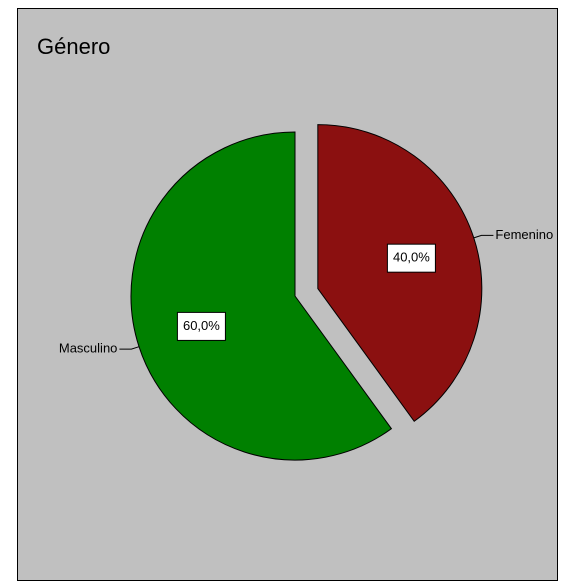 The height and width of the screenshot is (583, 568). What do you see at coordinates (524, 234) in the screenshot?
I see `category-label: Femenino` at bounding box center [524, 234].